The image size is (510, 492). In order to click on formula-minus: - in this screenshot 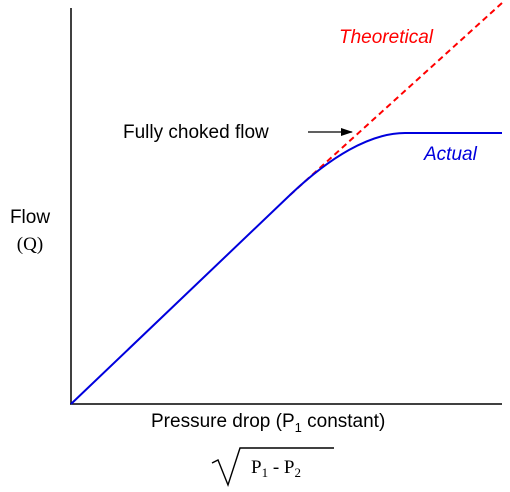, I will do `click(276, 467)`.